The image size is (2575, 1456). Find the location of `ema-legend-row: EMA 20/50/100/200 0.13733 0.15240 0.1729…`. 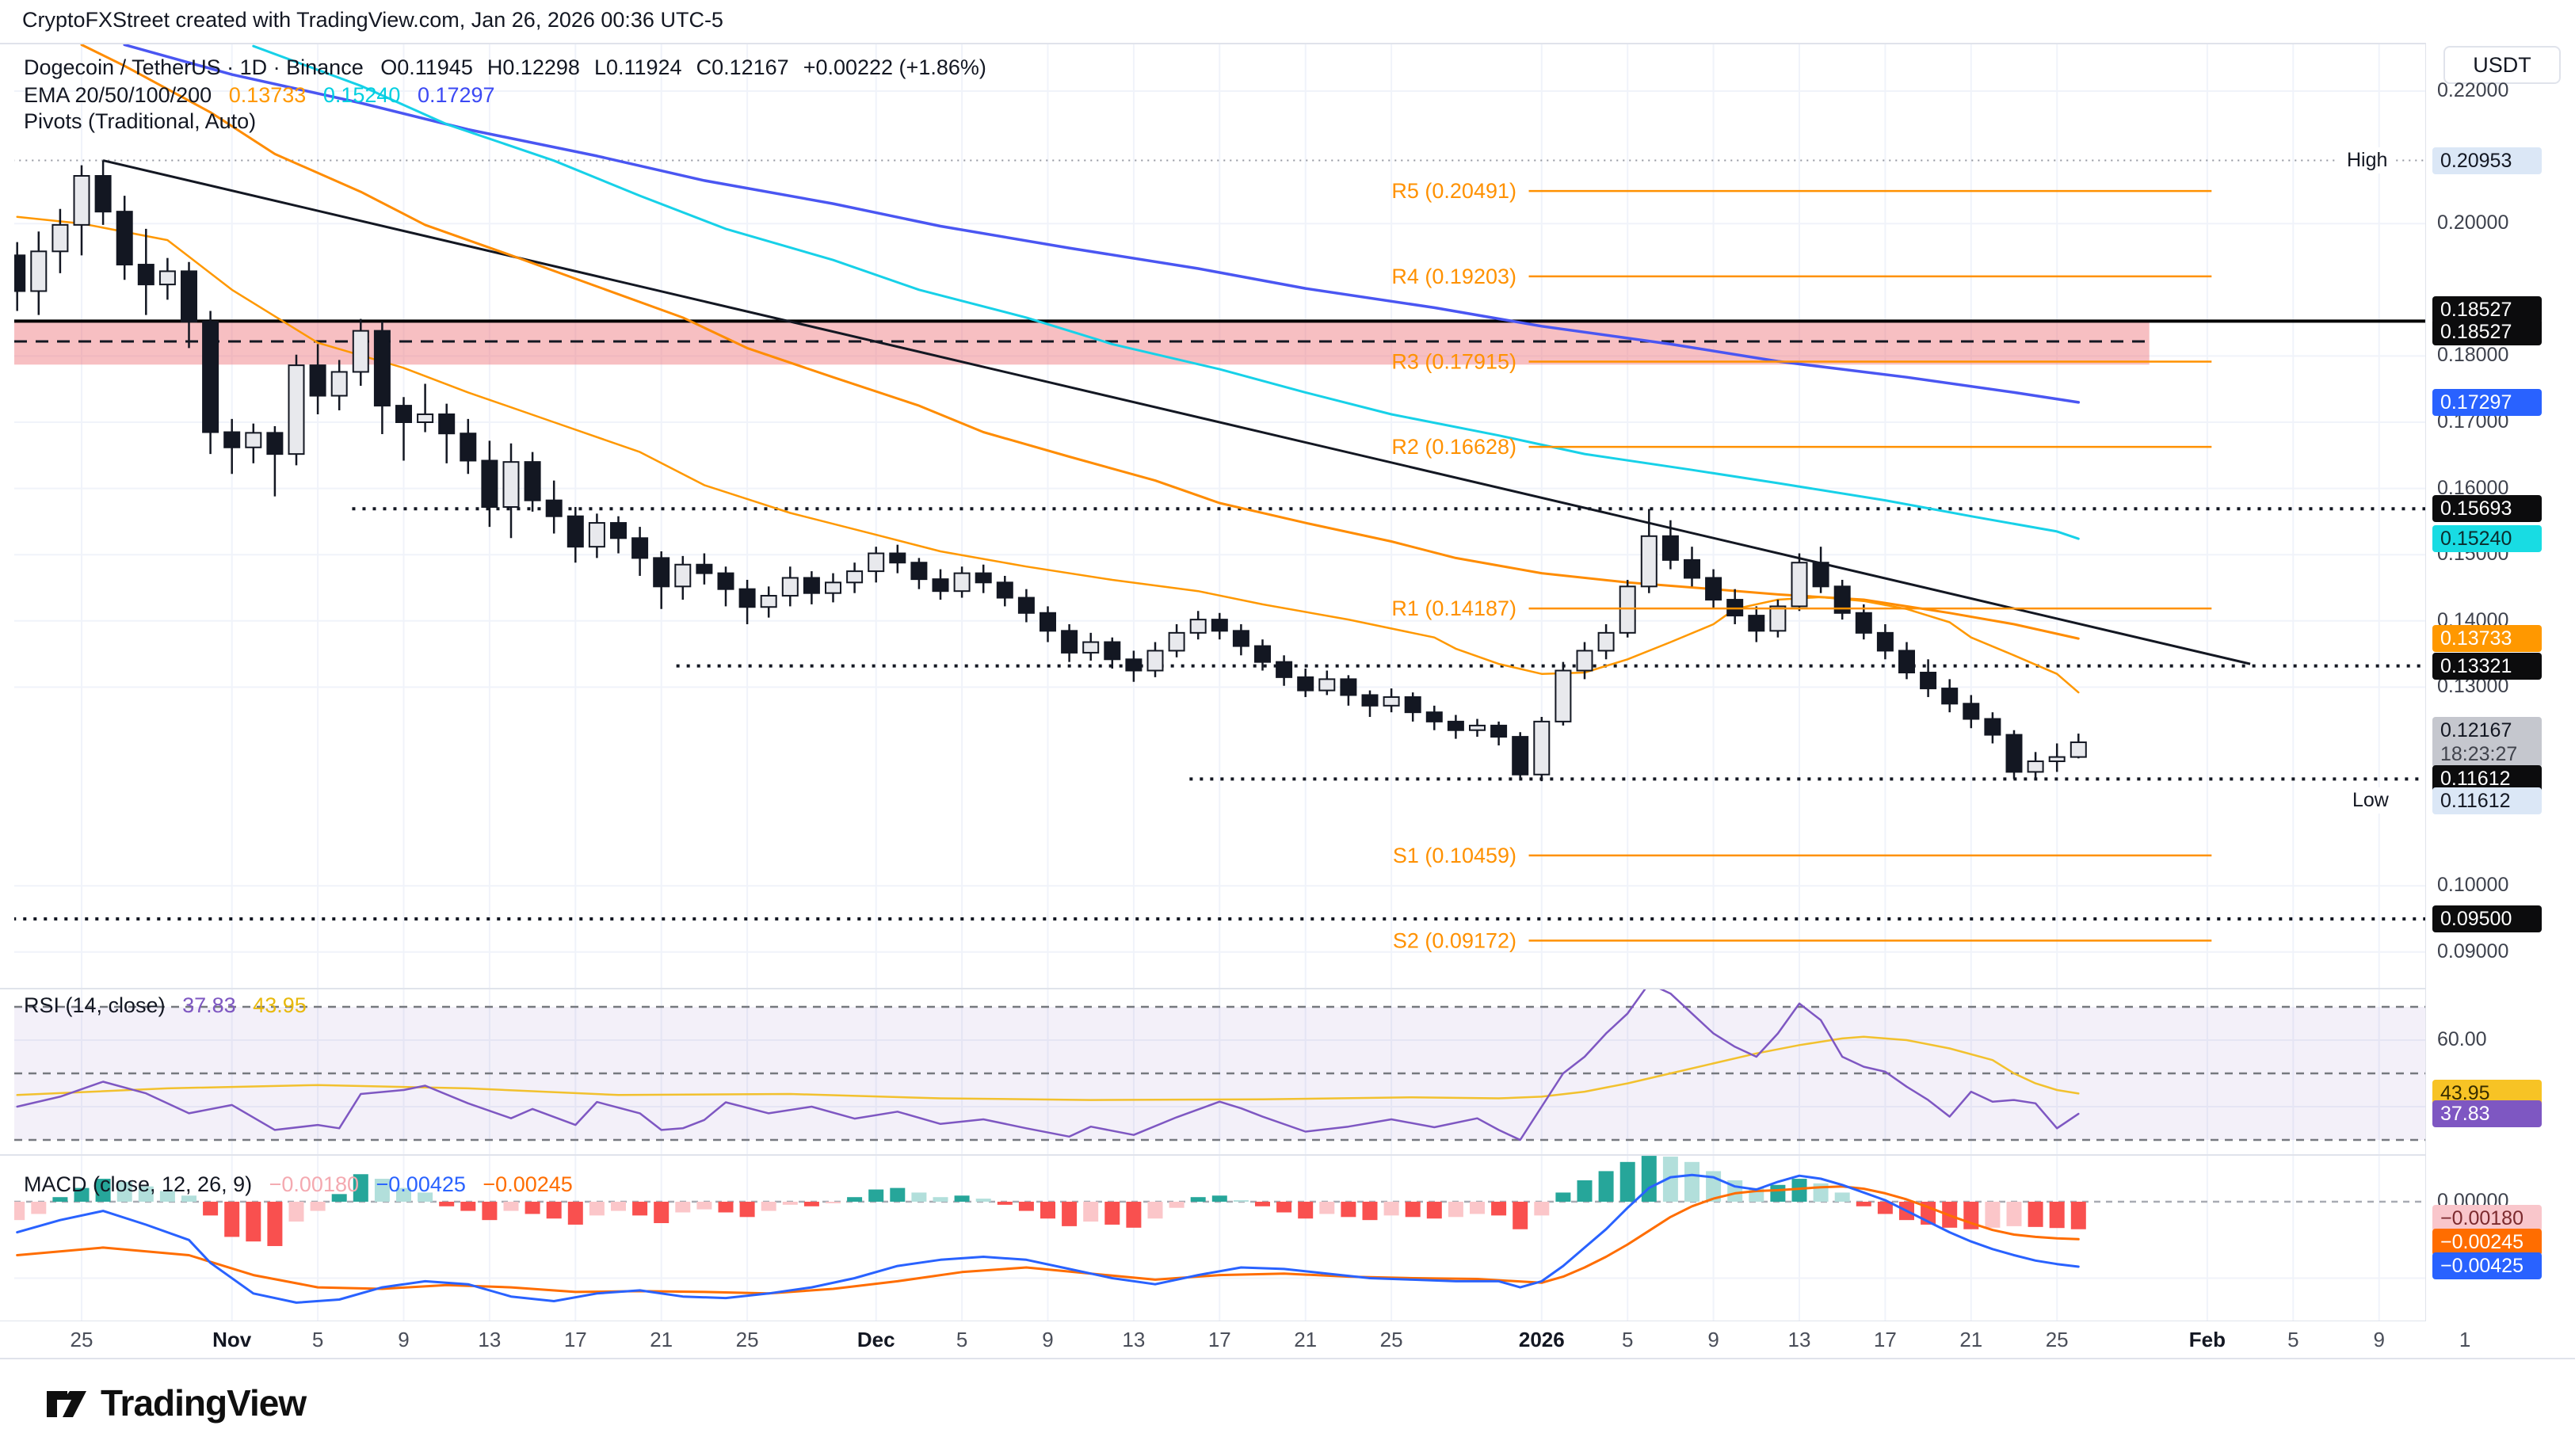

ema-legend-row: EMA 20/50/100/200 0.13733 0.15240 0.1729… is located at coordinates (259, 95).